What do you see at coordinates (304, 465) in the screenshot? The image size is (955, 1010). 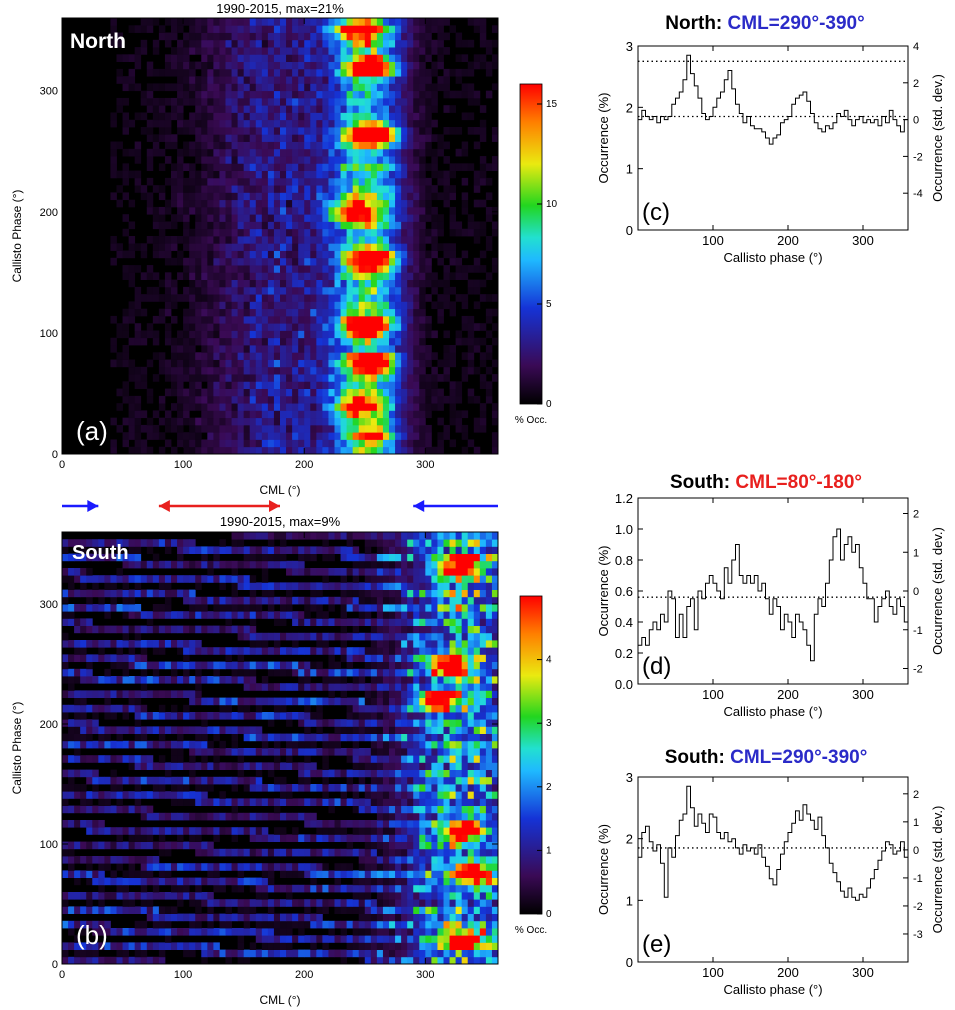 I see `x-tick-label: 200` at bounding box center [304, 465].